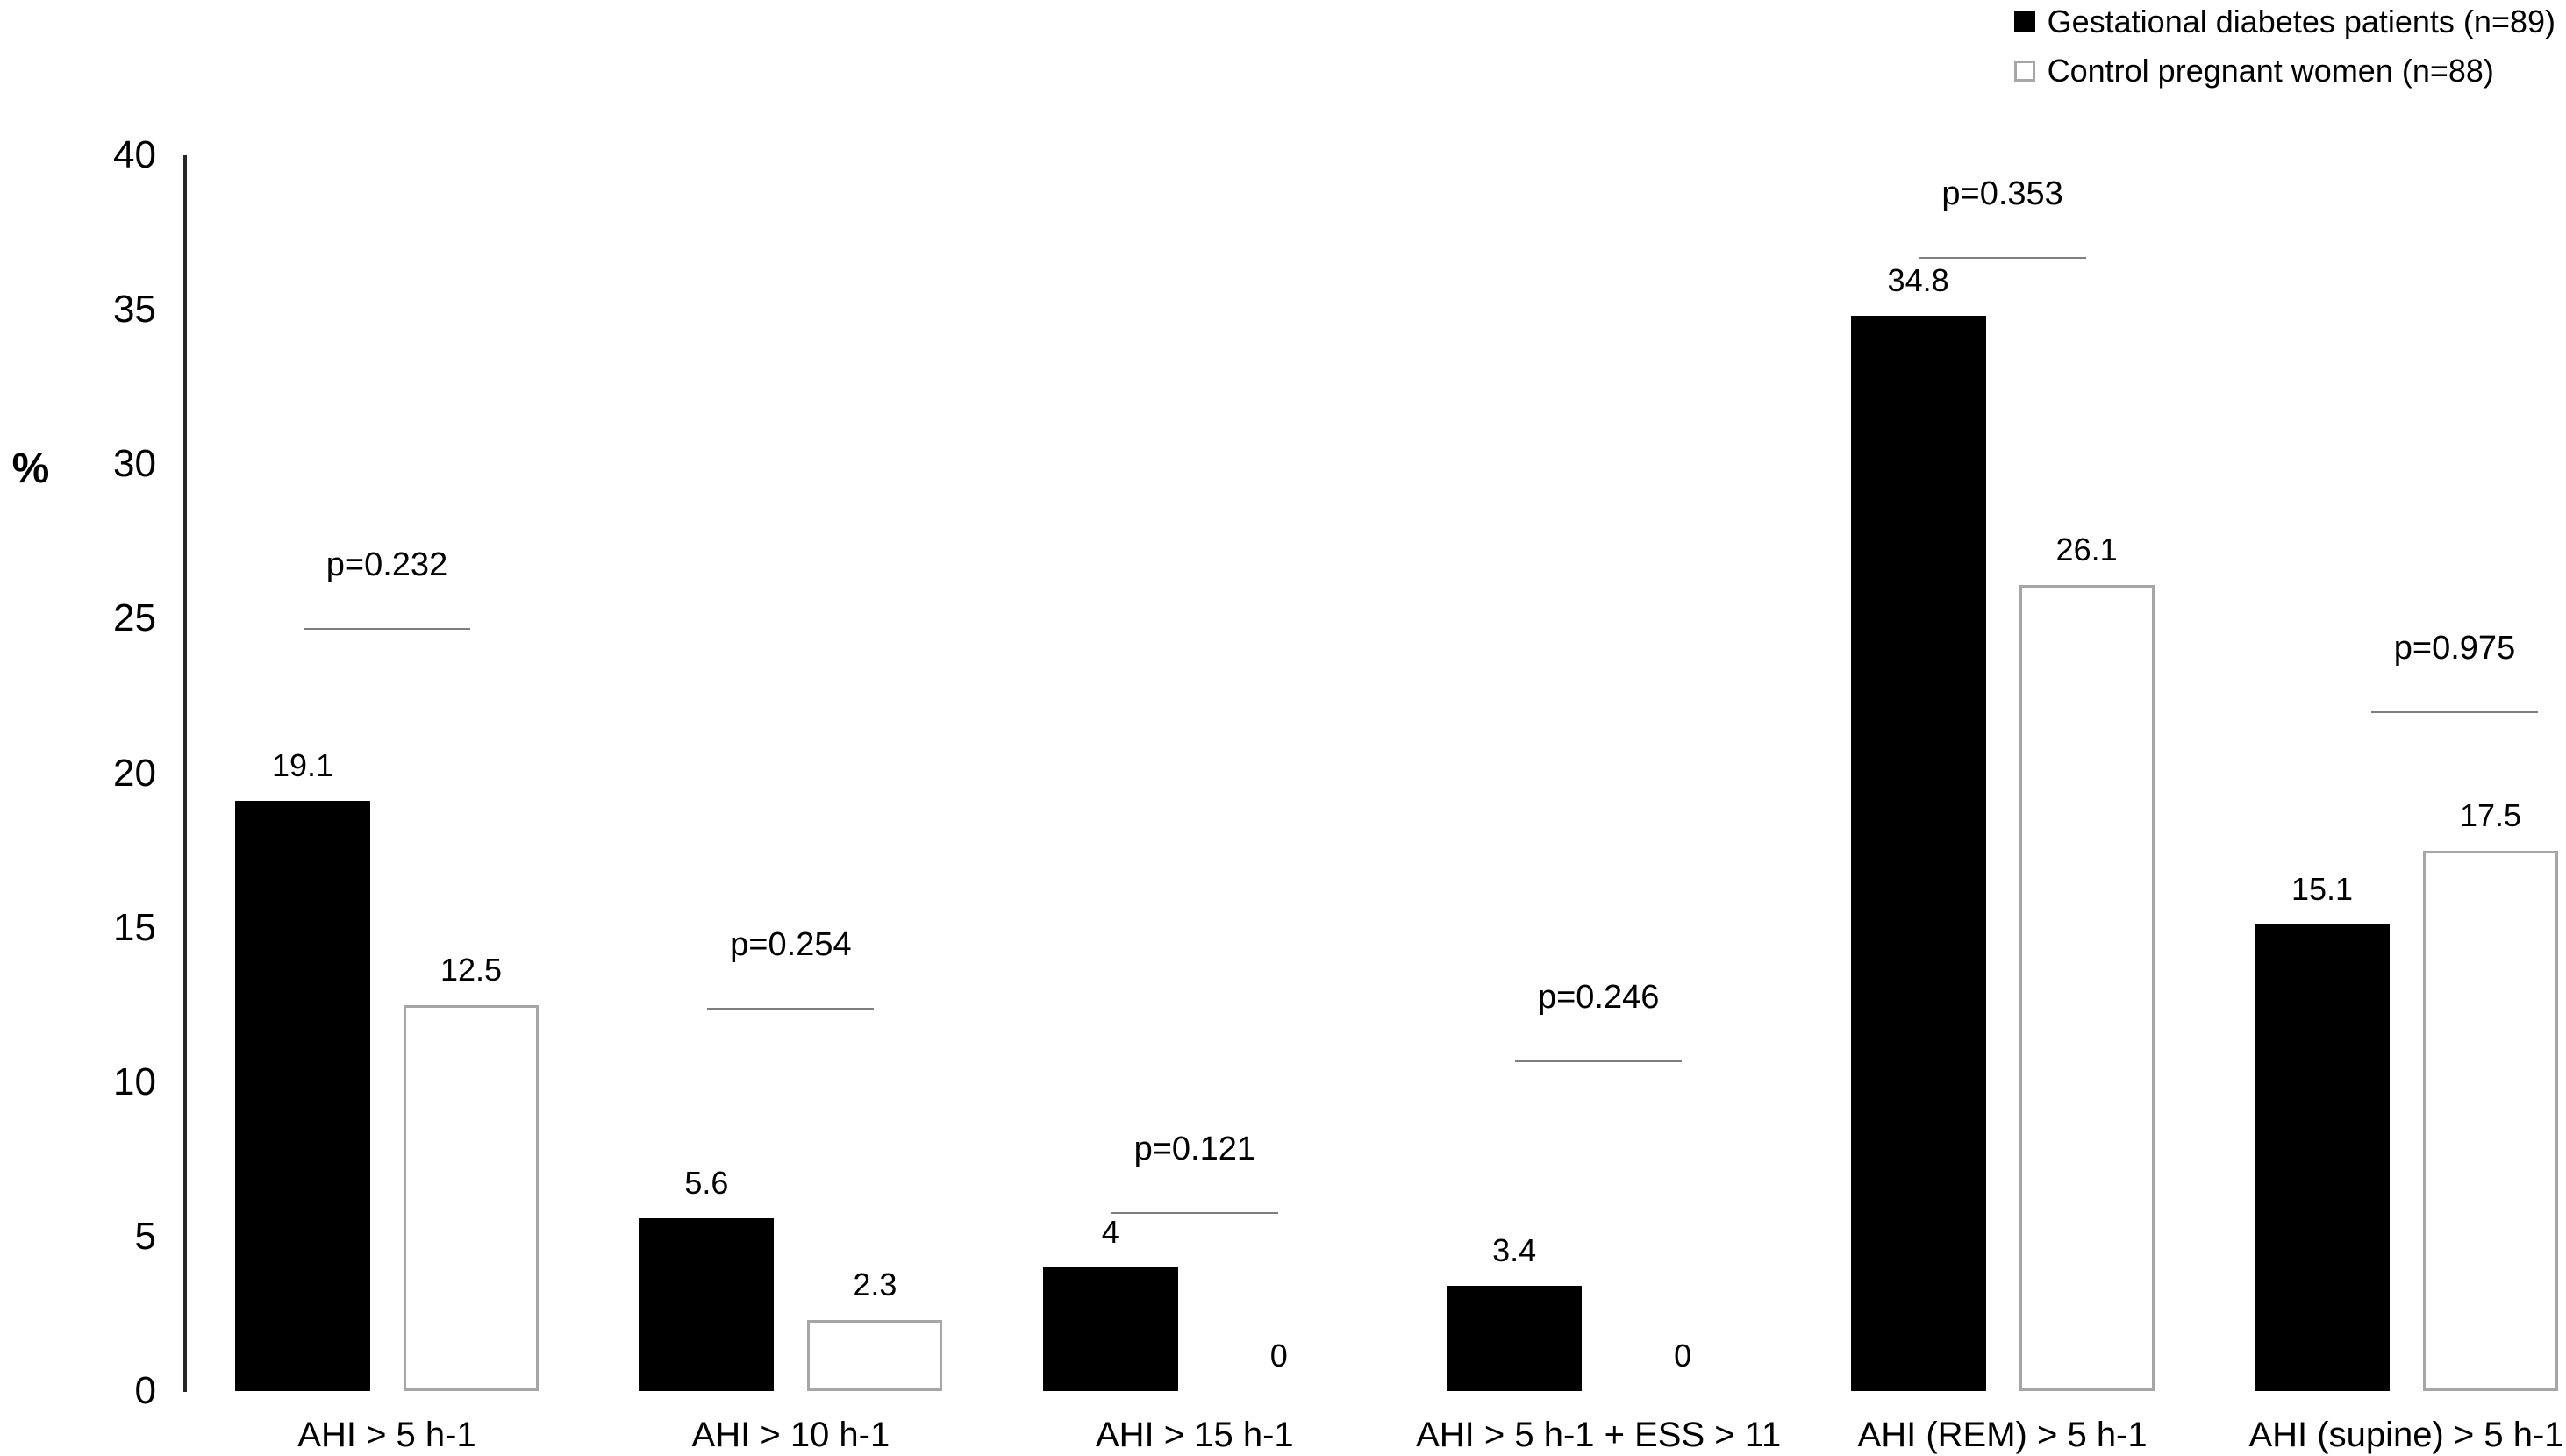  Describe the element at coordinates (1514, 1250) in the screenshot. I see `bar-value-label: 3.4` at that location.